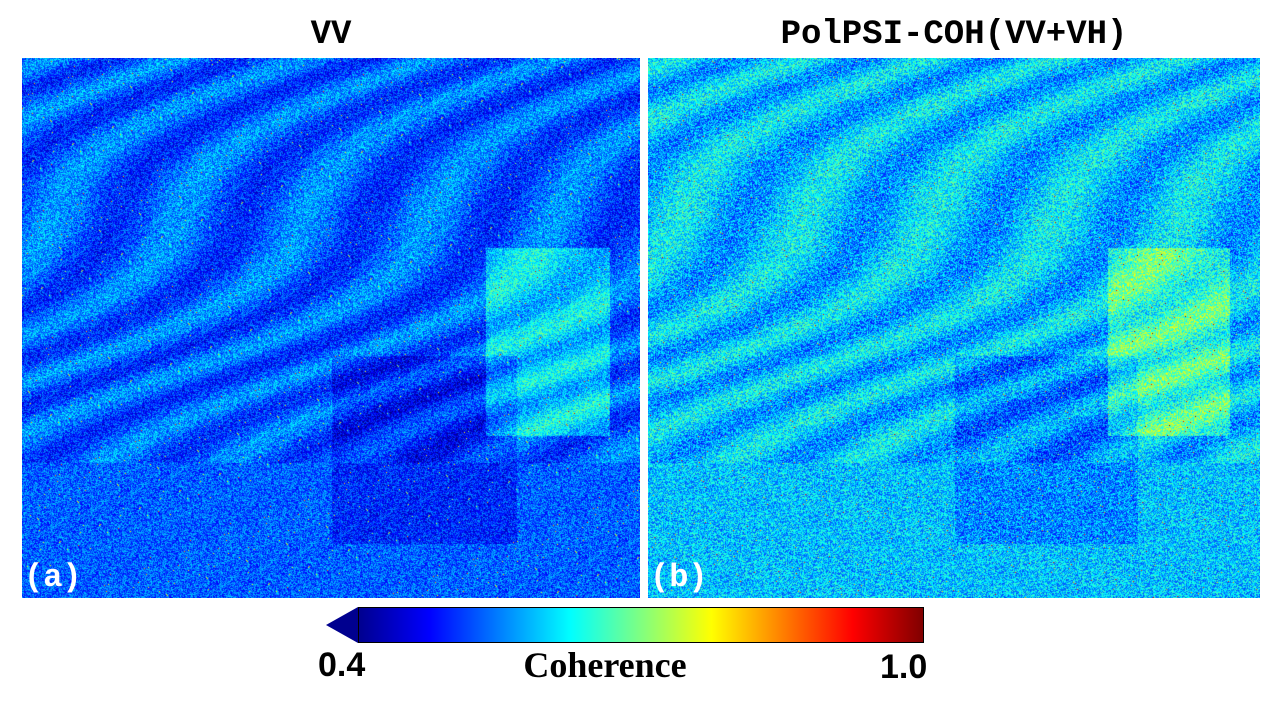  What do you see at coordinates (342, 665) in the screenshot?
I see `colorbar-min-label: 0.4` at bounding box center [342, 665].